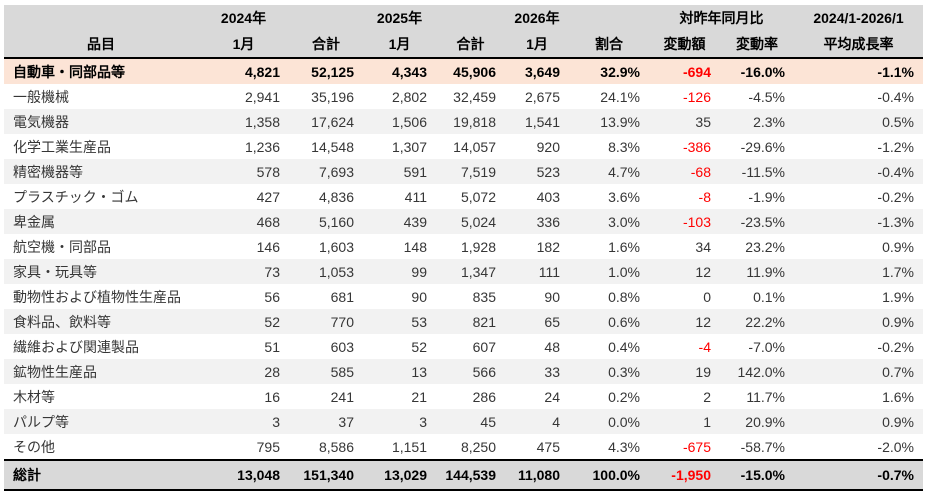  What do you see at coordinates (419, 346) in the screenshot?
I see `cell-2025-jan: 52` at bounding box center [419, 346].